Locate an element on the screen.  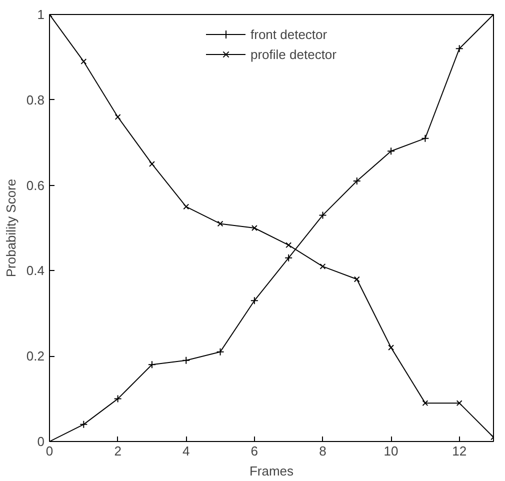
y-tick-label: 0.8 is located at coordinates (35, 100).